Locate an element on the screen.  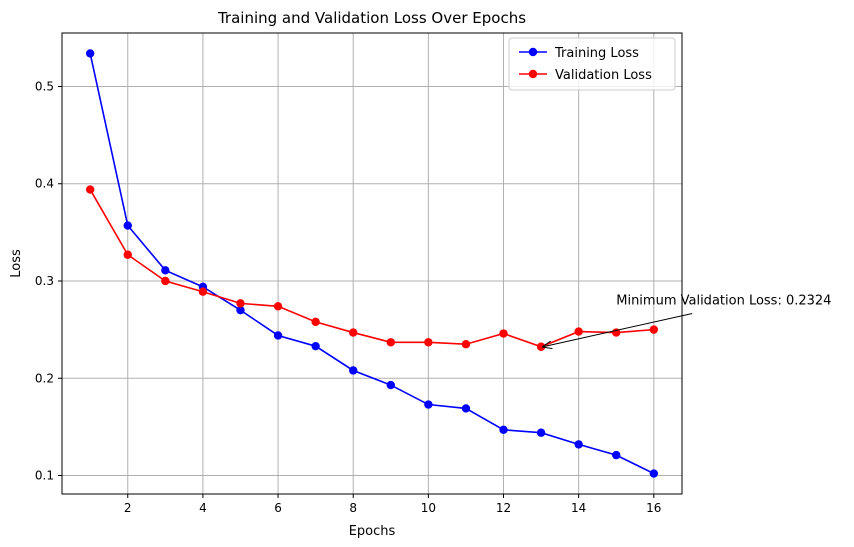
legend-entry-label: Training Loss is located at coordinates (596, 53).